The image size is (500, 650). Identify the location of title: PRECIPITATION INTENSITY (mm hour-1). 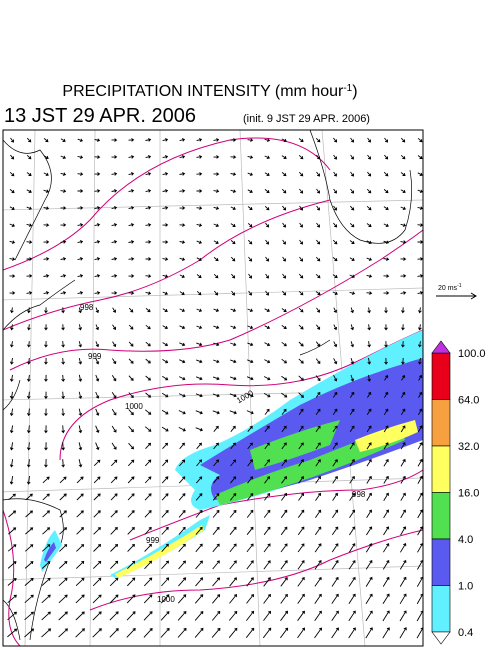
(209, 92).